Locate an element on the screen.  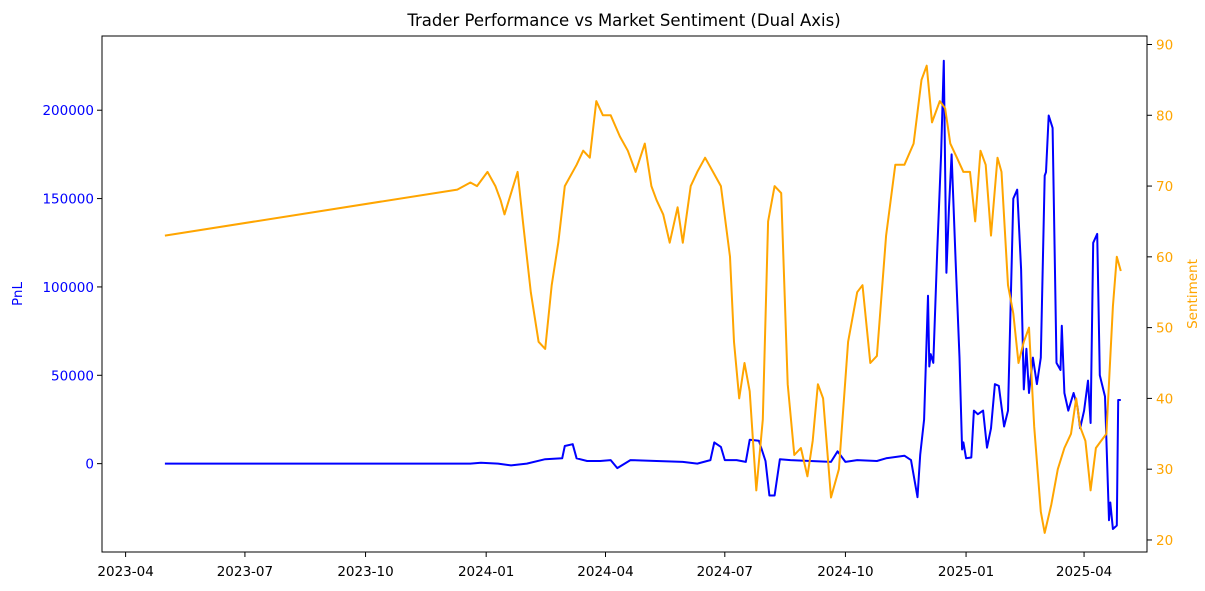
x-tick-label: 2024-04 is located at coordinates (605, 572).